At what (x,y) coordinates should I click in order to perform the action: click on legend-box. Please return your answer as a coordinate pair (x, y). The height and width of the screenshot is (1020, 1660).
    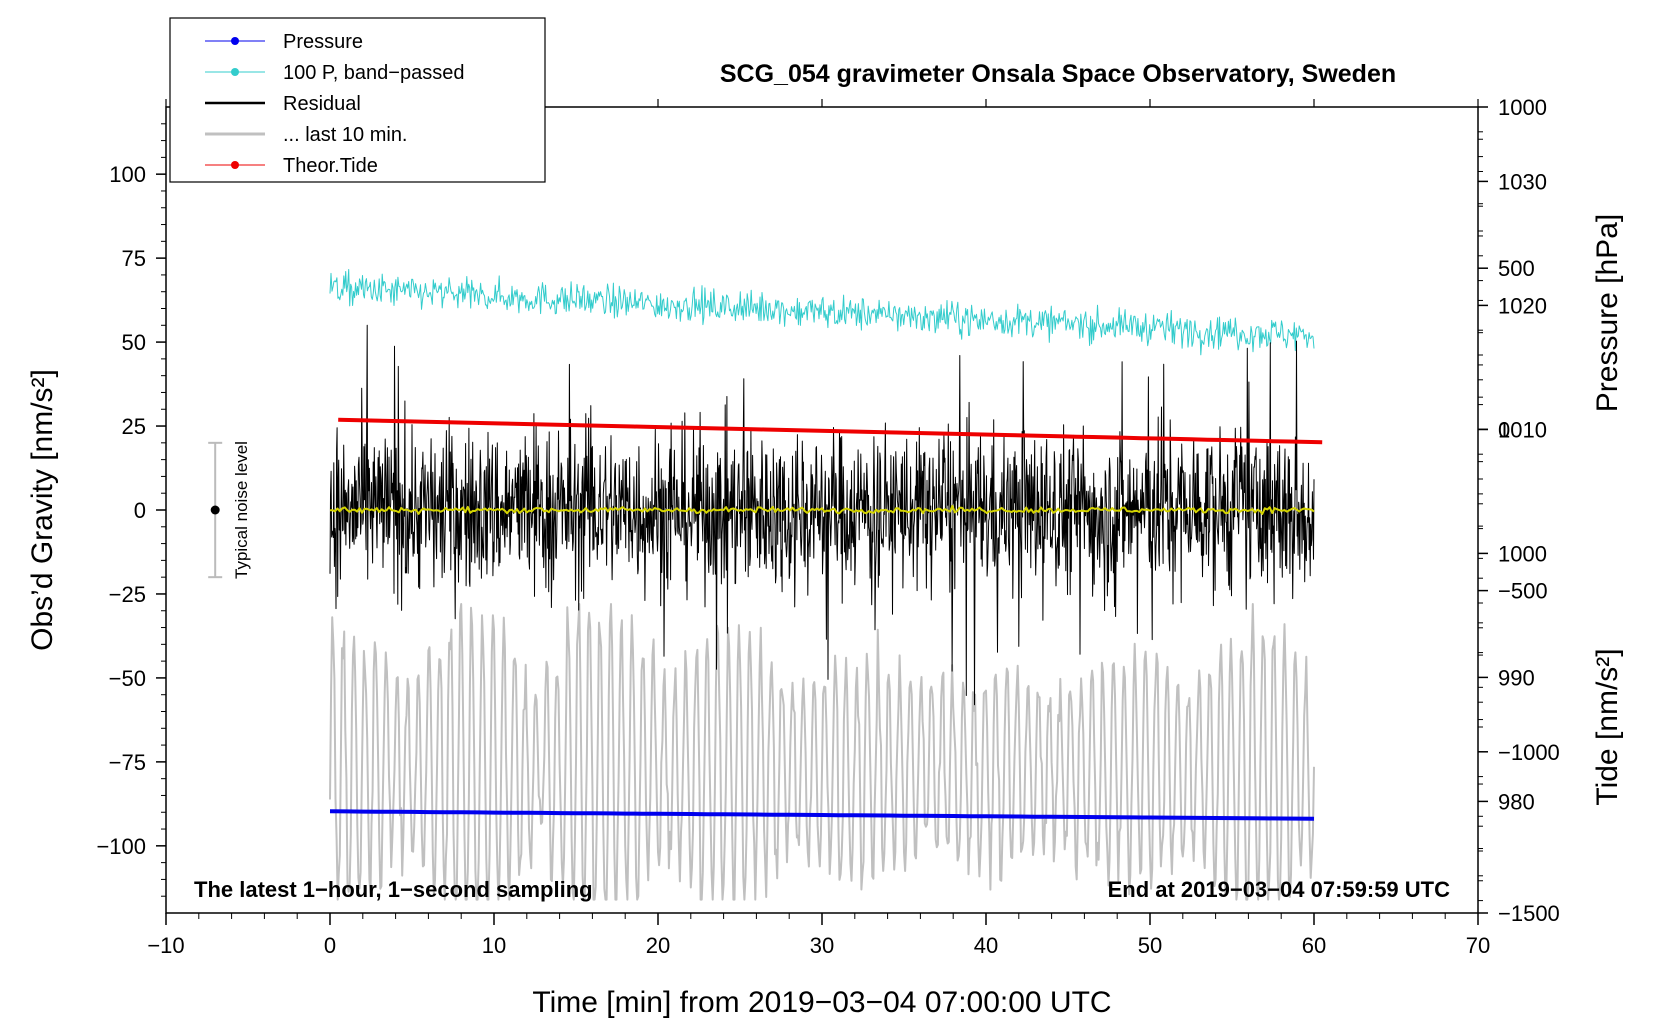
    Looking at the image, I should click on (357, 100).